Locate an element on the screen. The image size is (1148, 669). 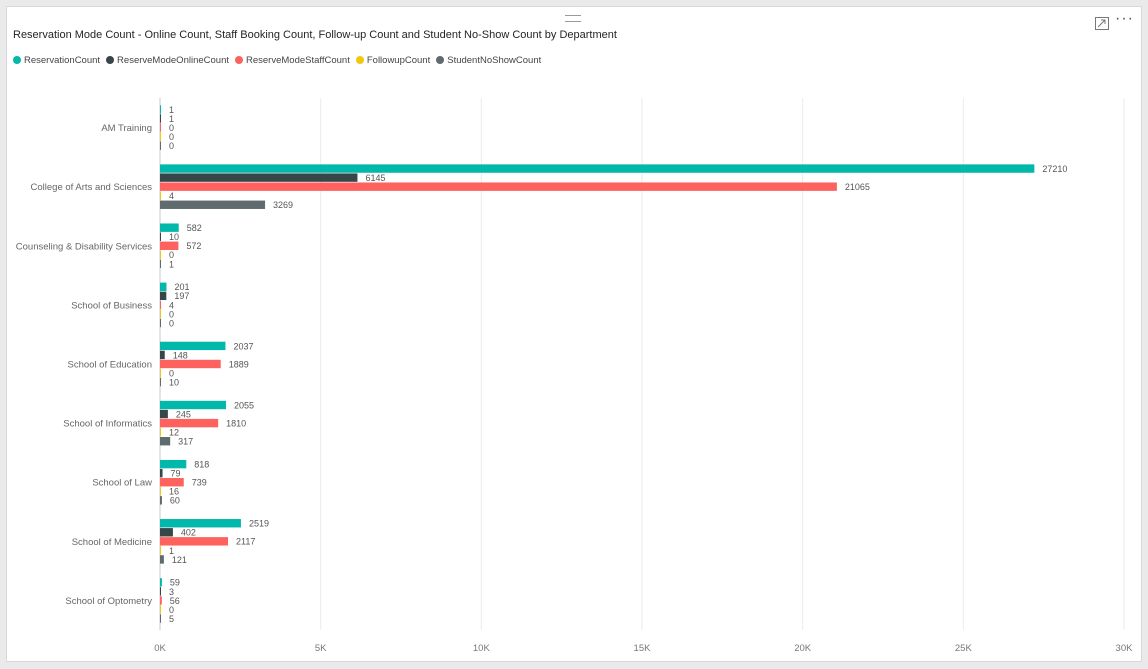
focus-mode-icon is located at coordinates (1102, 23).